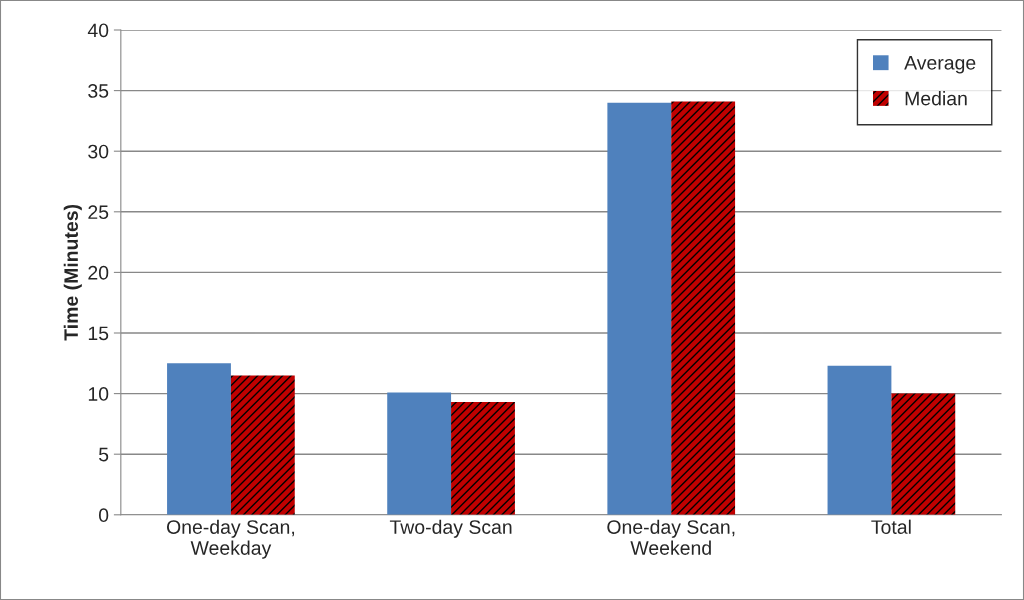 The image size is (1024, 600). I want to click on y-tick-label: 0, so click(103, 515).